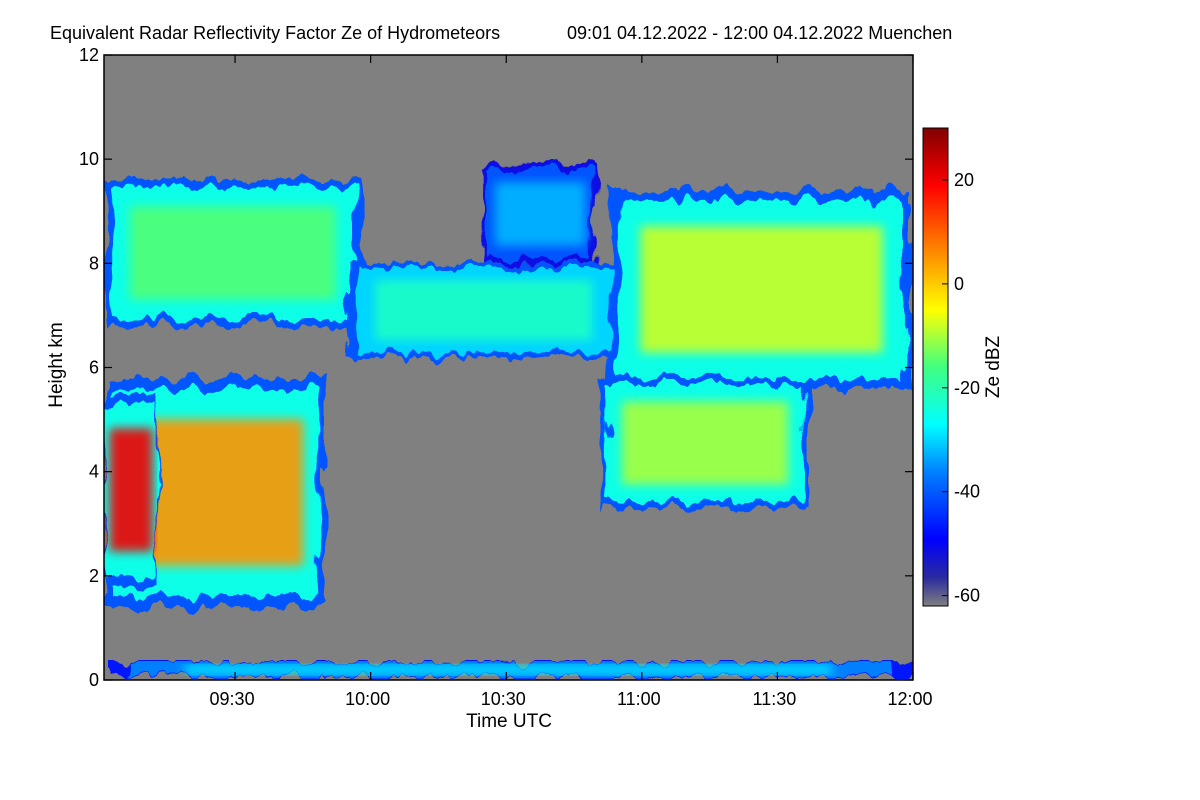 This screenshot has width=1200, height=800. Describe the element at coordinates (503, 699) in the screenshot. I see `x-tick-label: 10:30` at that location.